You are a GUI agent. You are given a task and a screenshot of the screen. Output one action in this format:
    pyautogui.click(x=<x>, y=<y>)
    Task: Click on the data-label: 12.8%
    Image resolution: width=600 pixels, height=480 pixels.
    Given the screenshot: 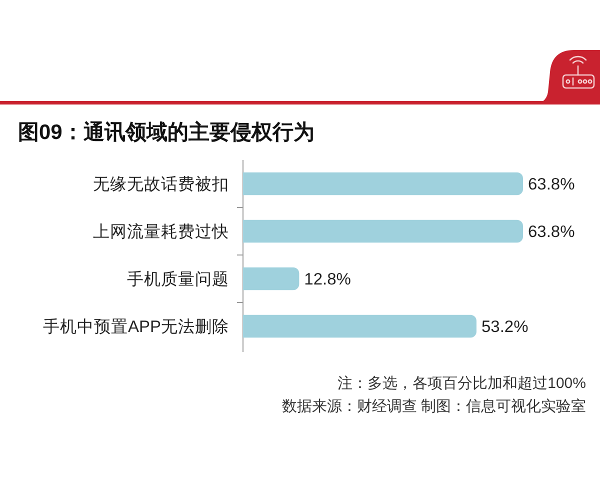 What is the action you would take?
    pyautogui.click(x=328, y=279)
    